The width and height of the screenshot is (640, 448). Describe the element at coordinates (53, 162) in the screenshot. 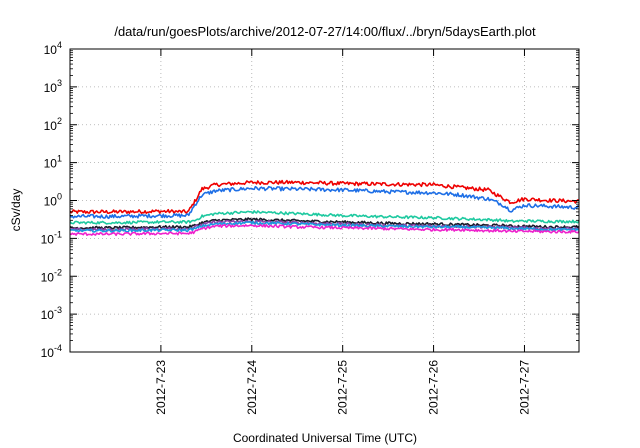

I see `y-tick-label: 10¹` at that location.